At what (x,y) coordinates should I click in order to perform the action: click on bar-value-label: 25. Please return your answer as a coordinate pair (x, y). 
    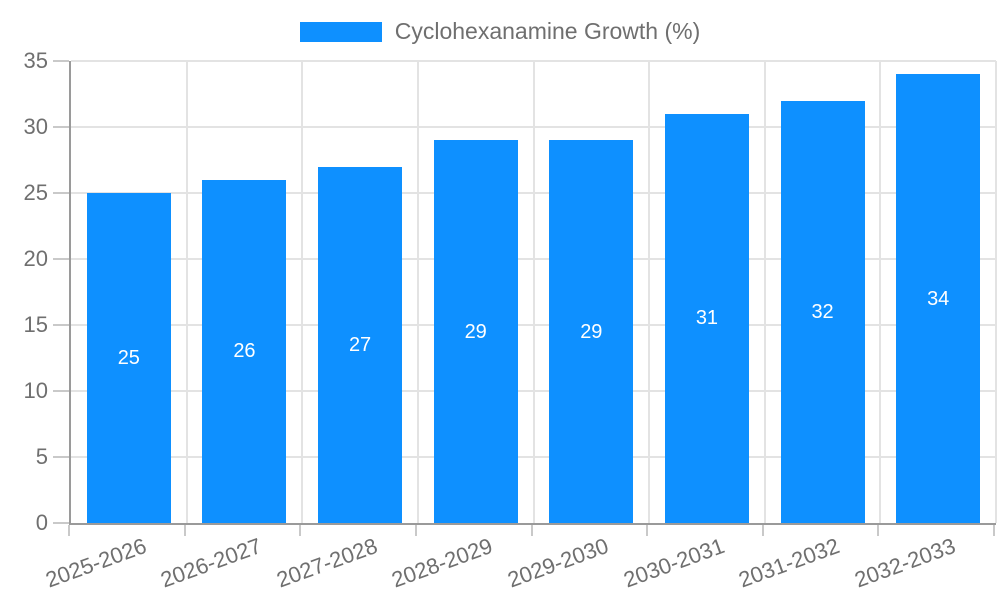
    Looking at the image, I should click on (128, 358).